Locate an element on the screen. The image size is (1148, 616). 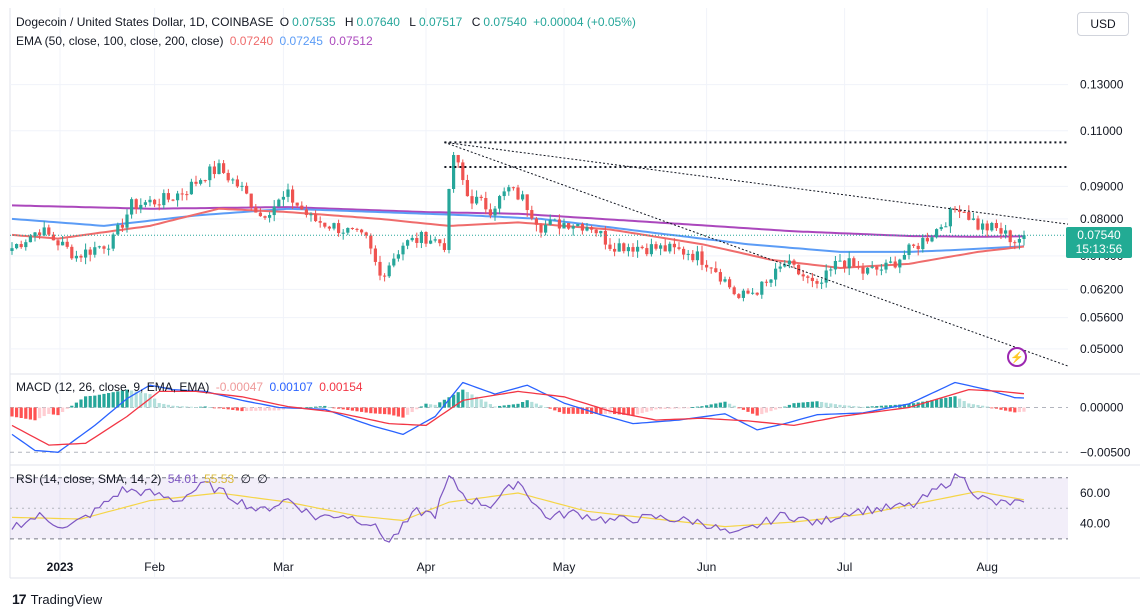
time-tick-label: Aug is located at coordinates (987, 567).